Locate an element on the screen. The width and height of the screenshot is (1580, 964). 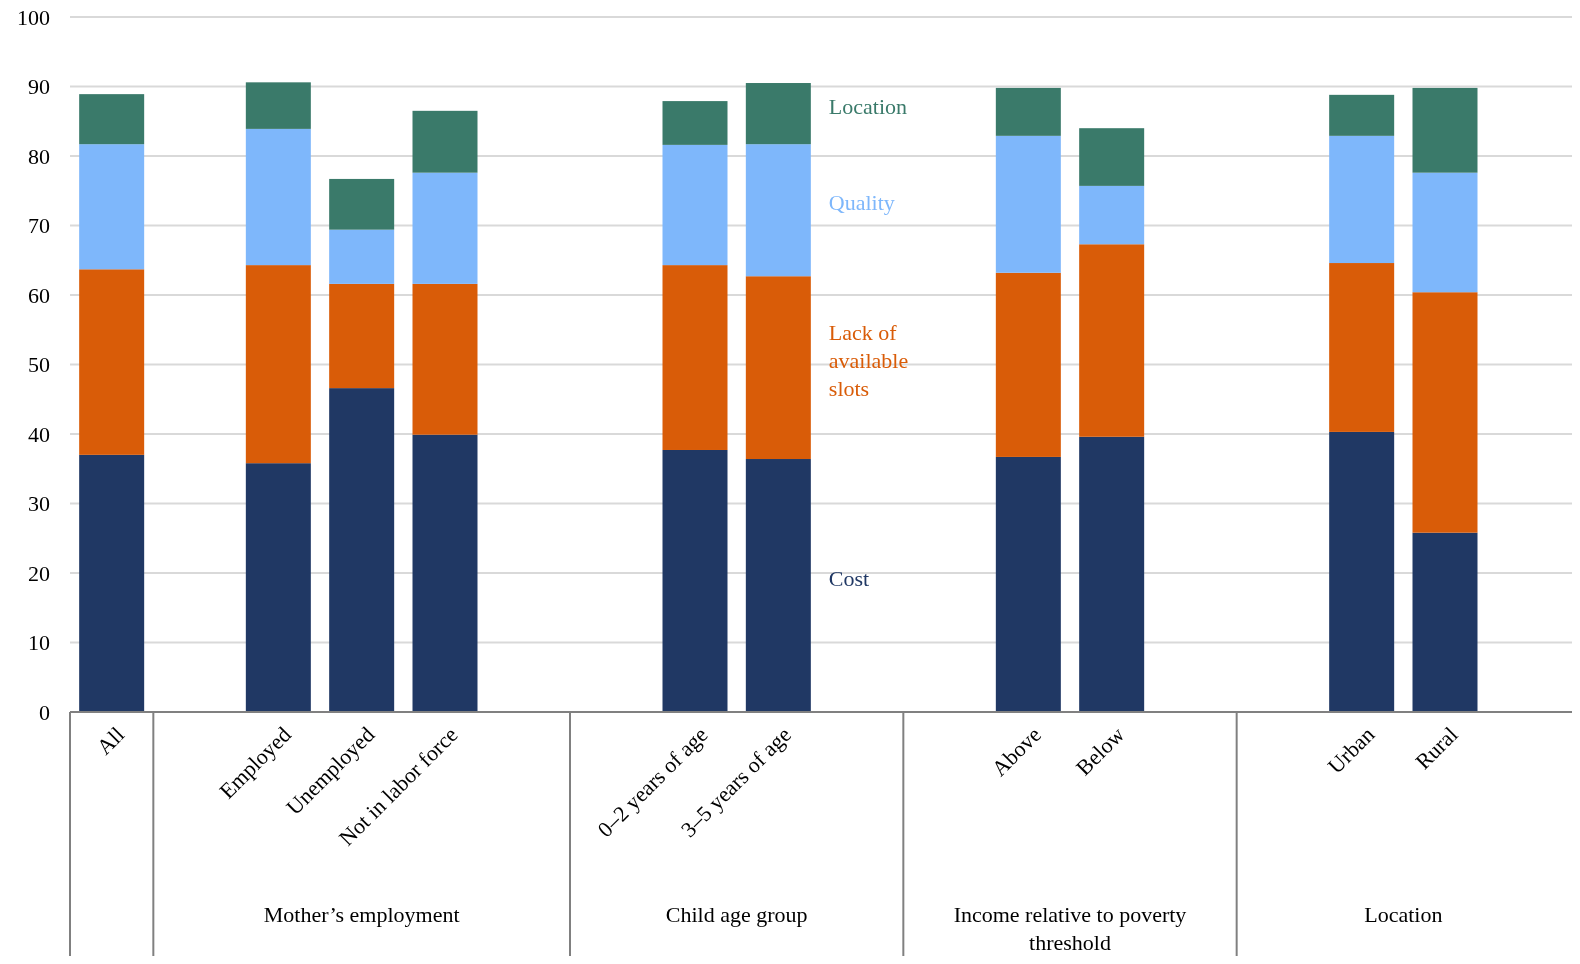
y-tick-label: 0 is located at coordinates (44, 712).